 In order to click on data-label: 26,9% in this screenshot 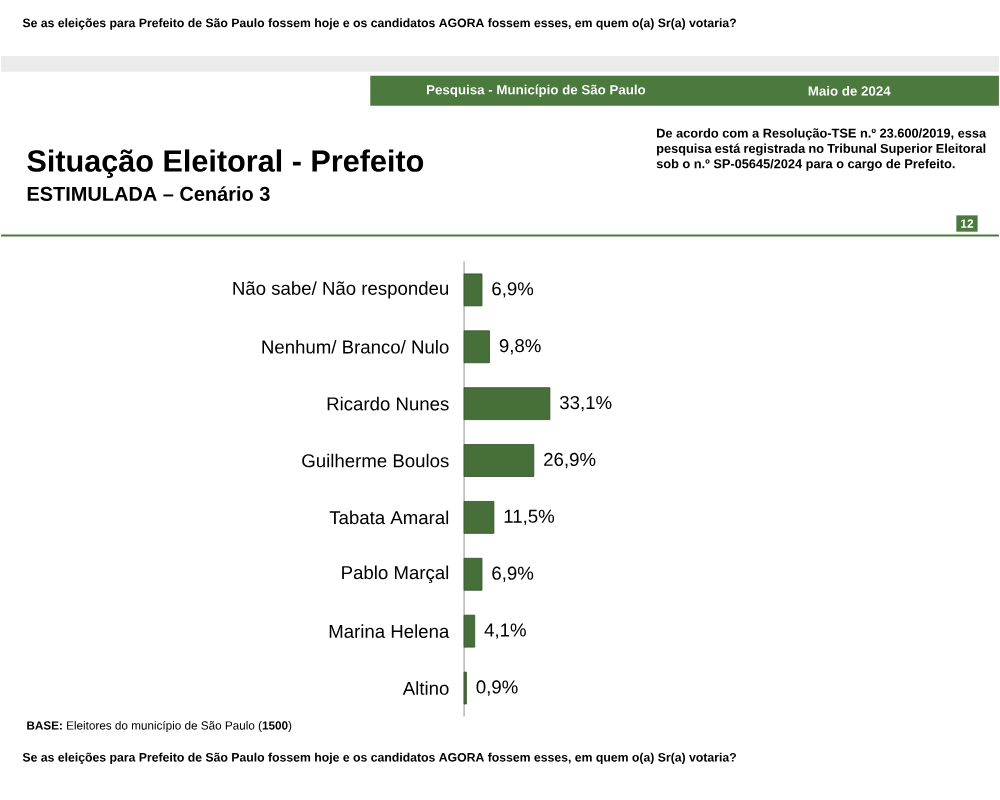, I will do `click(570, 460)`.